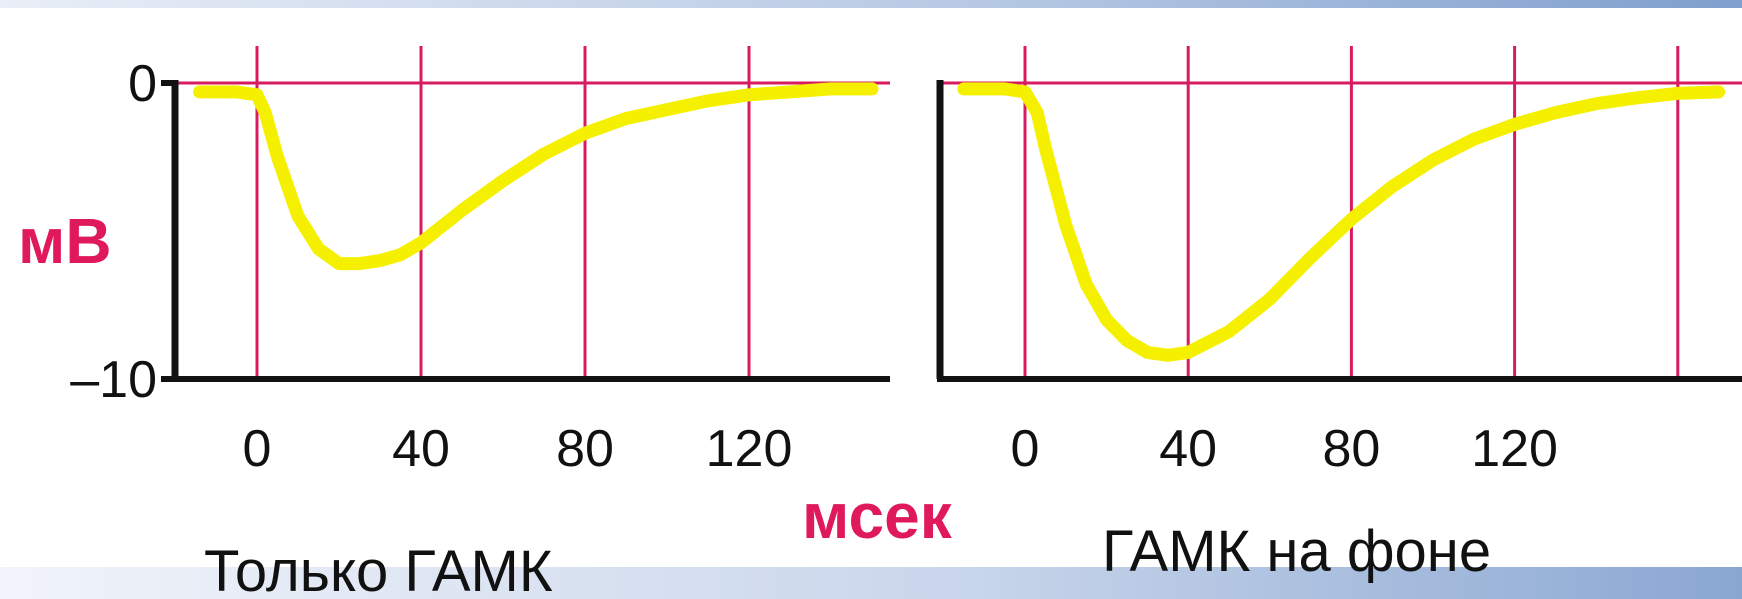  What do you see at coordinates (142, 84) in the screenshot?
I see `y-tick-label-0: 0` at bounding box center [142, 84].